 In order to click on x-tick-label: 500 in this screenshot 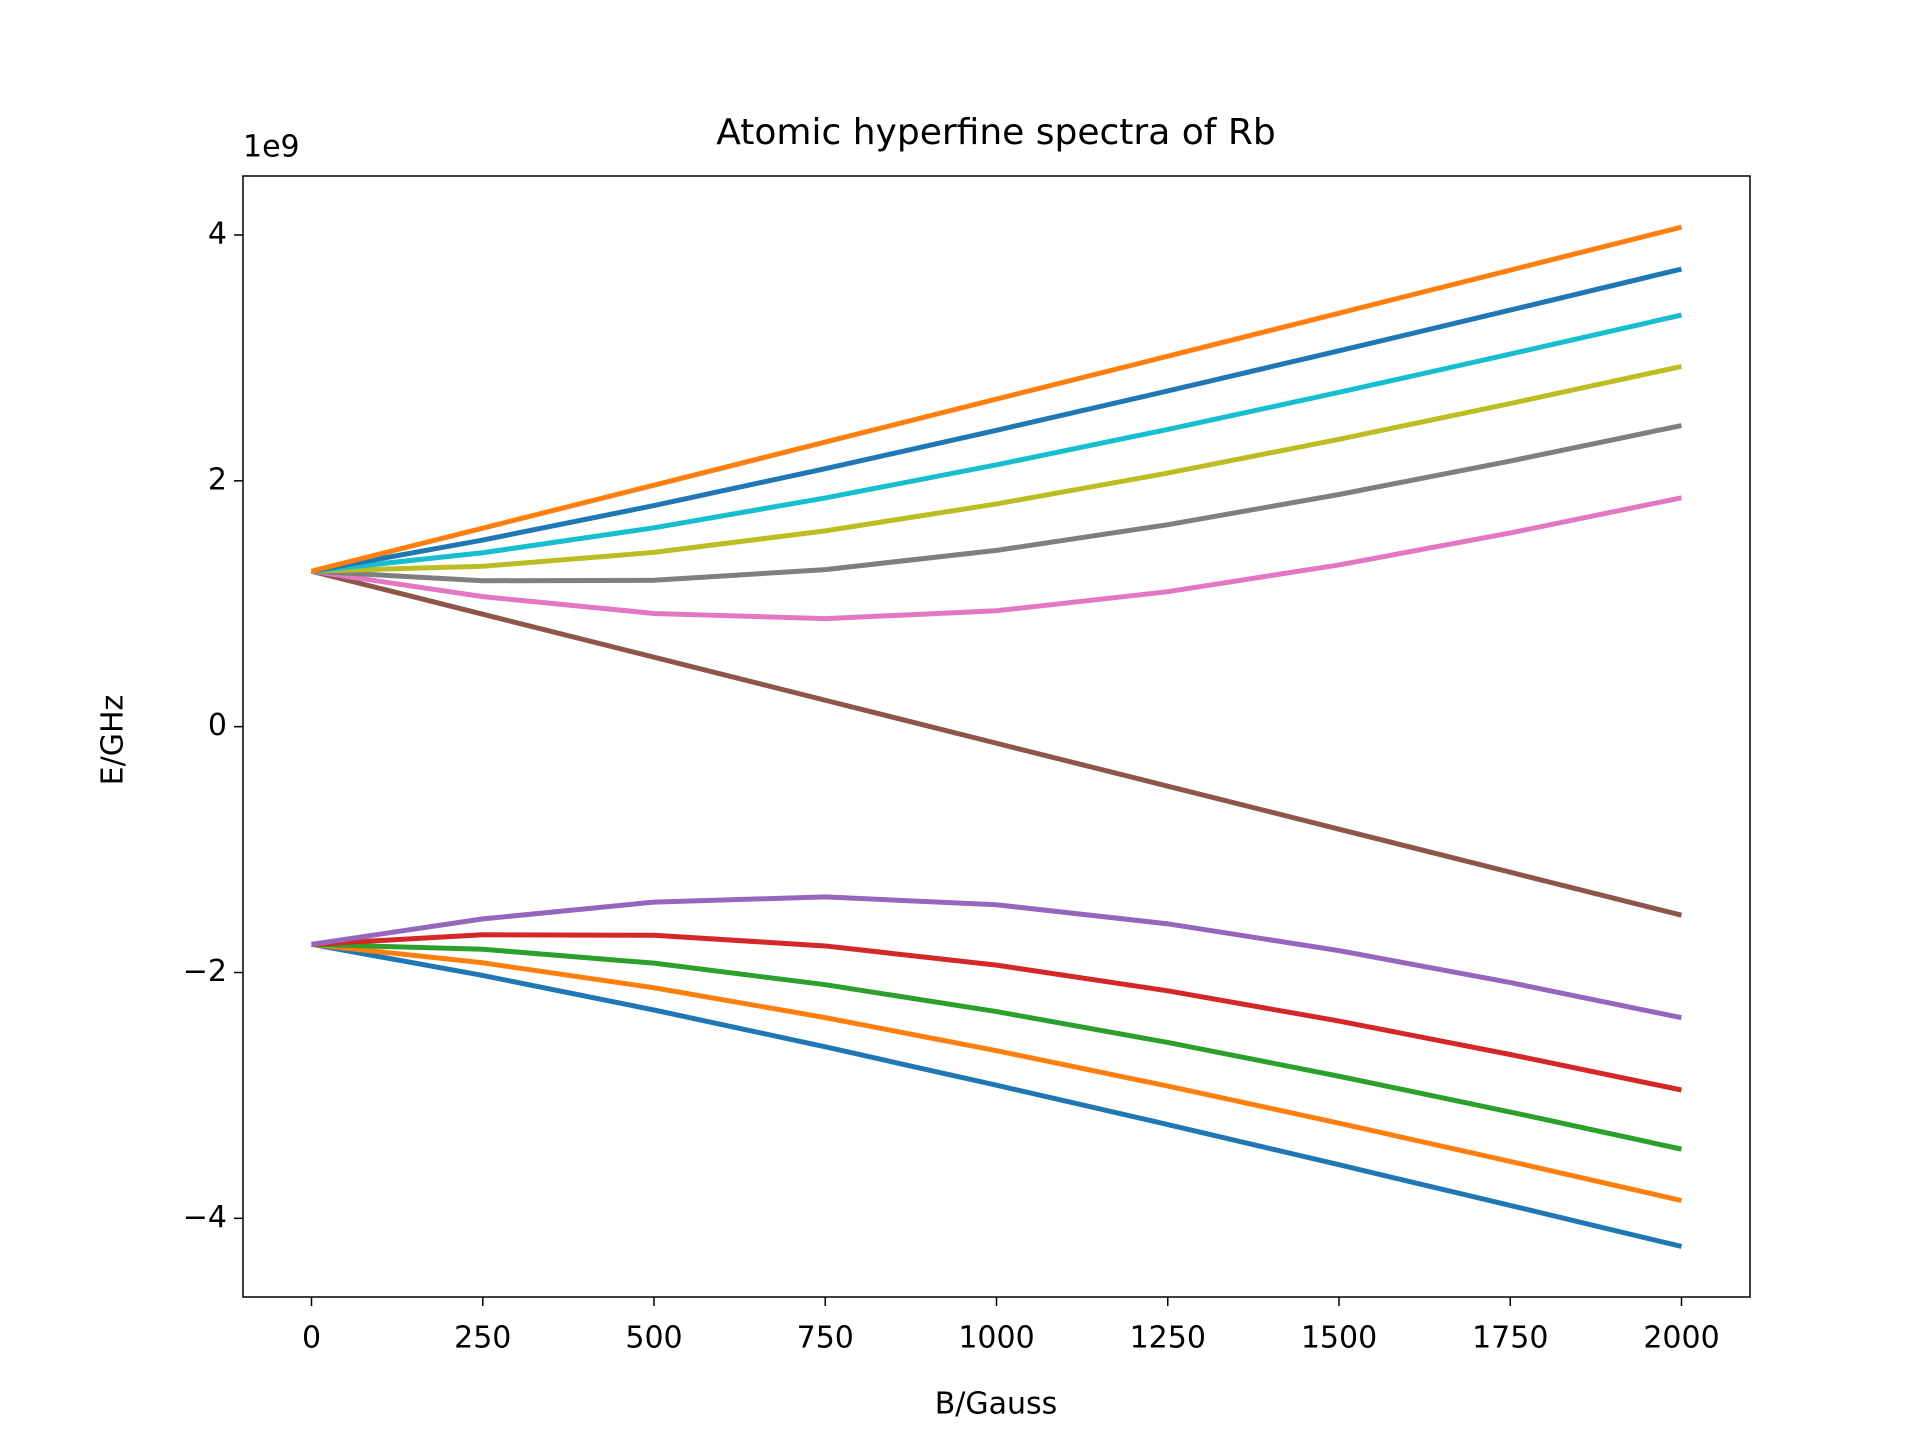, I will do `click(653, 1338)`.